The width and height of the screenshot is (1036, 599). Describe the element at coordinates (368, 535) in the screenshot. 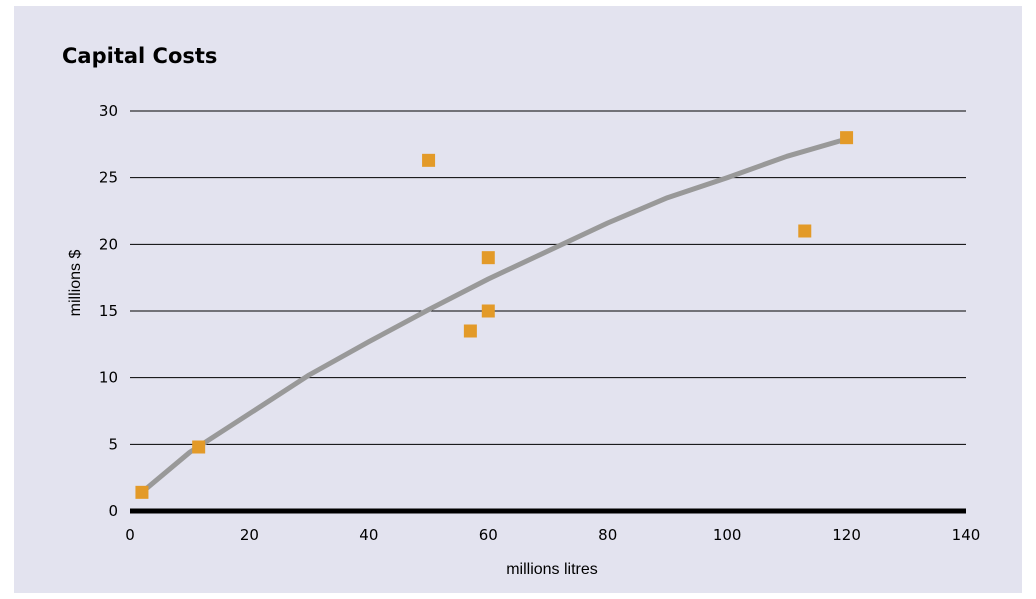

I see `x-tick-label: 40` at that location.